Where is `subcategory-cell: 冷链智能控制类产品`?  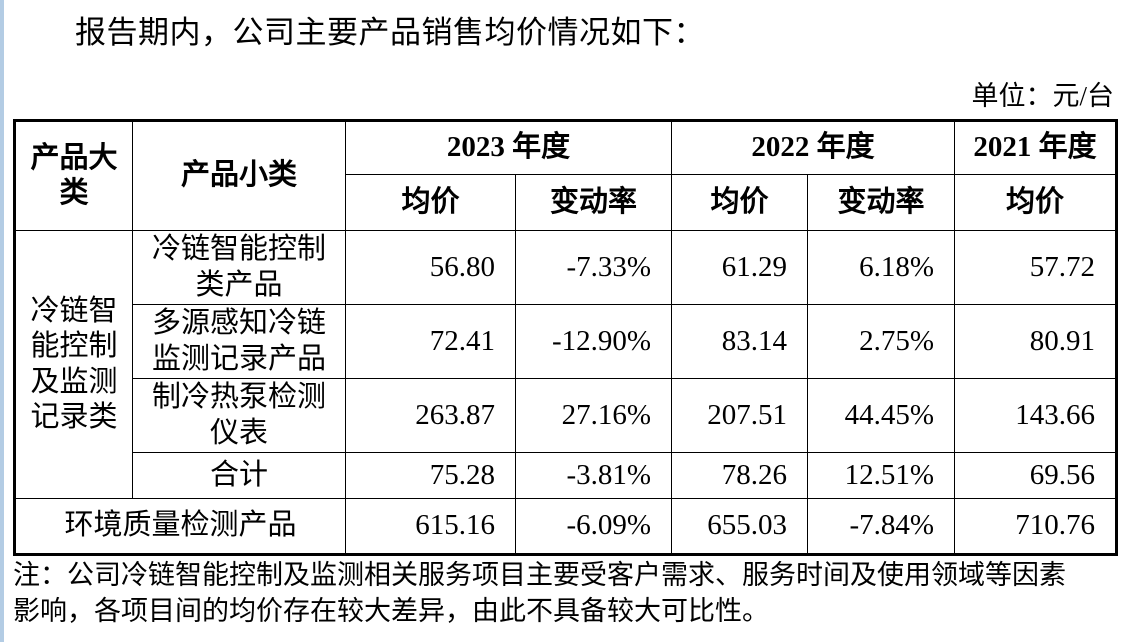 subcategory-cell: 冷链智能控制类产品 is located at coordinates (239, 267).